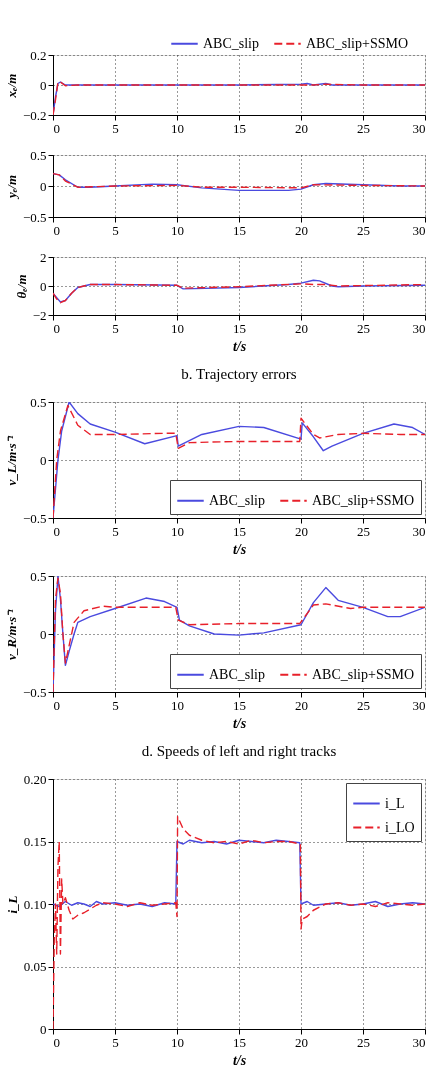 Image resolution: width=441 pixels, height=1066 pixels. I want to click on y-tick-label: 0.2, so click(38, 55).